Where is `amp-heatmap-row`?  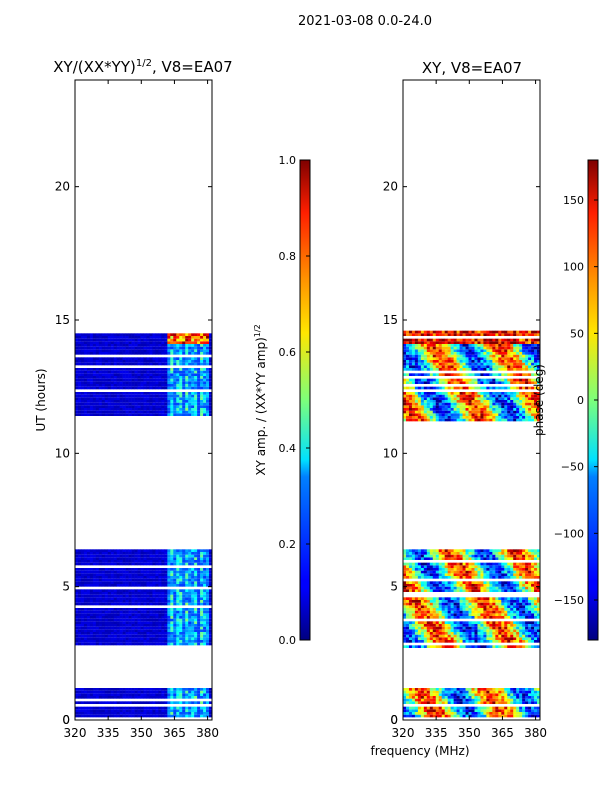 amp-heatmap-row is located at coordinates (143, 380).